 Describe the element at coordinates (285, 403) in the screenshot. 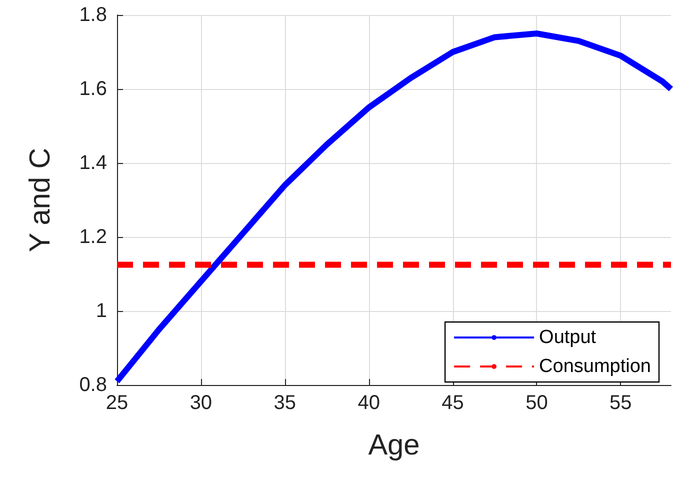

I see `x-tick-label: 35` at that location.